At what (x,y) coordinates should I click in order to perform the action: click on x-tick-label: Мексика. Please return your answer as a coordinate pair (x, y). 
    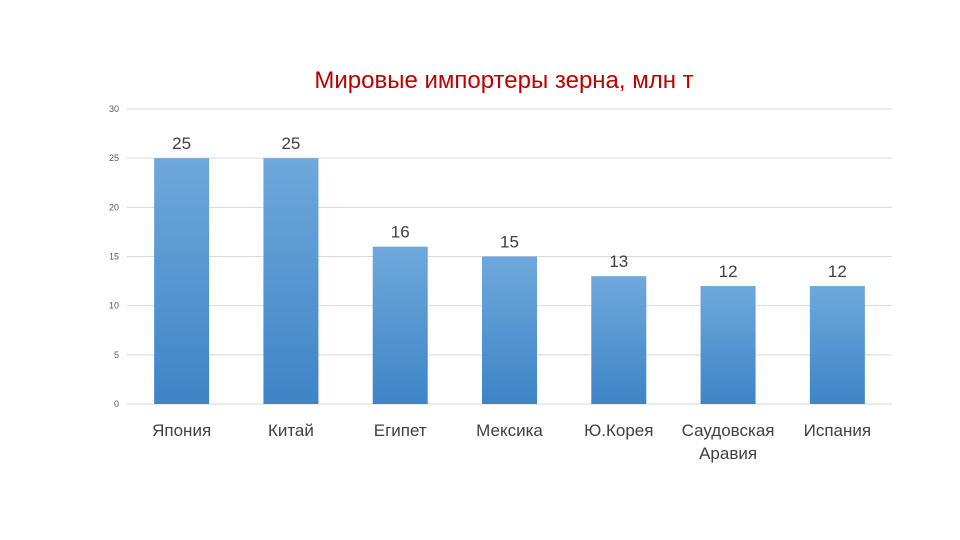
    Looking at the image, I should click on (509, 430).